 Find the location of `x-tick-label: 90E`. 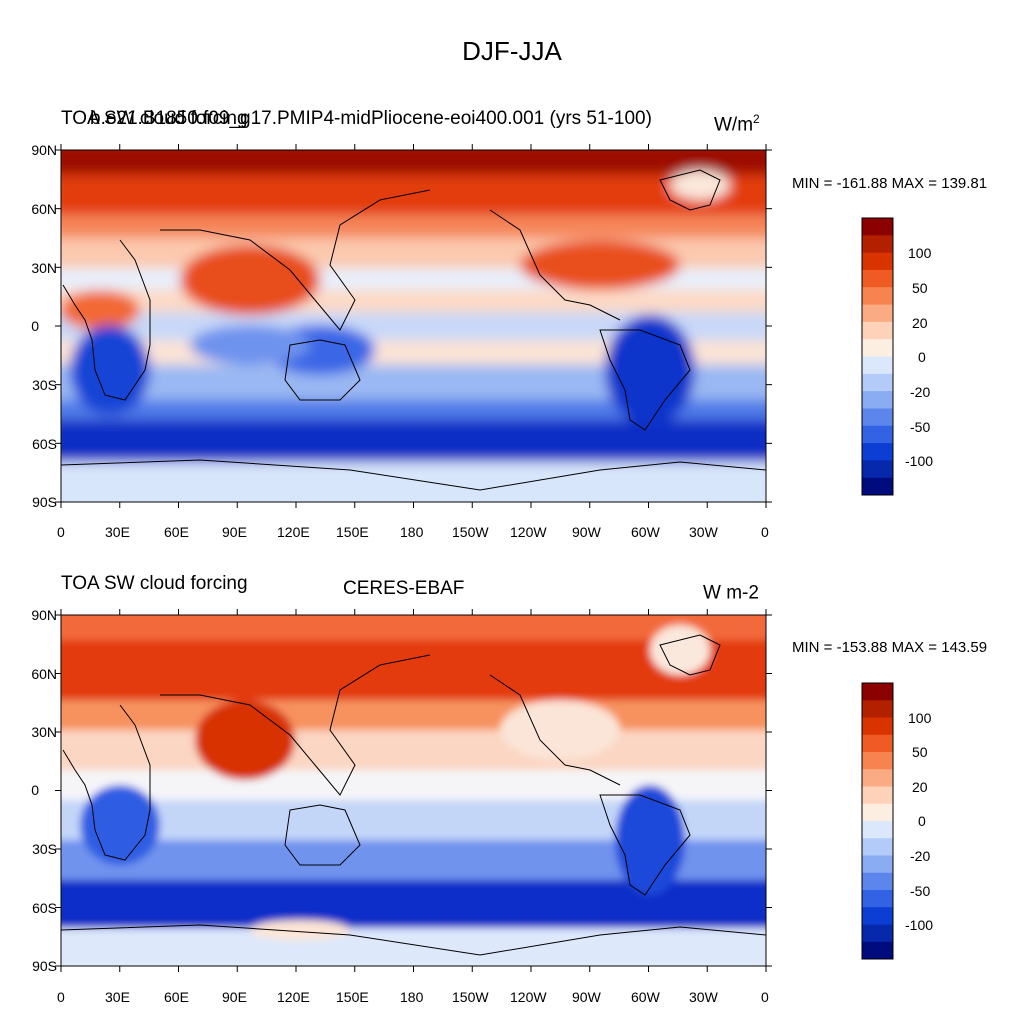

x-tick-label: 90E is located at coordinates (234, 532).